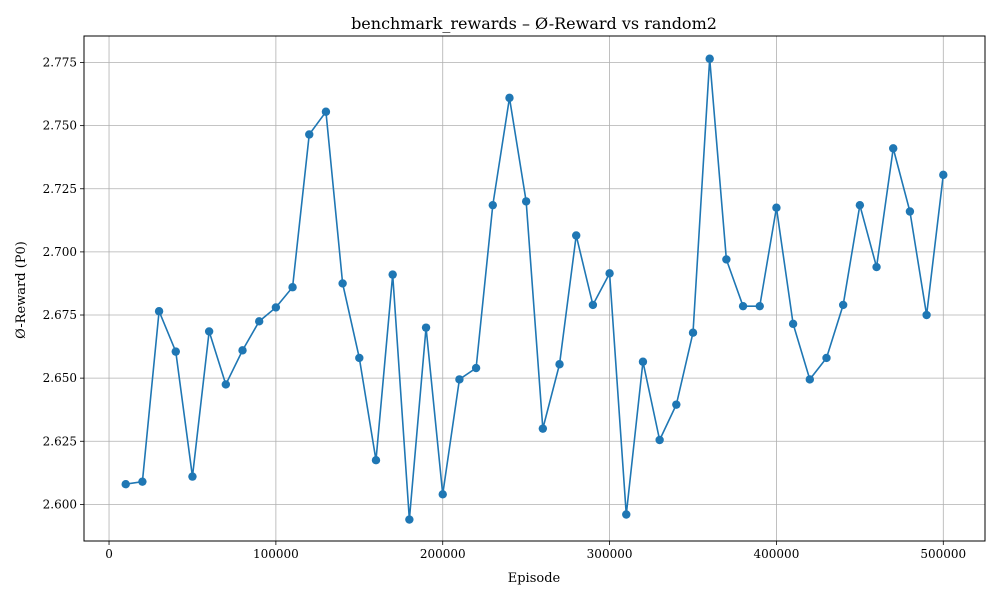  What do you see at coordinates (777, 554) in the screenshot?
I see `x-tick-label: 400000` at bounding box center [777, 554].